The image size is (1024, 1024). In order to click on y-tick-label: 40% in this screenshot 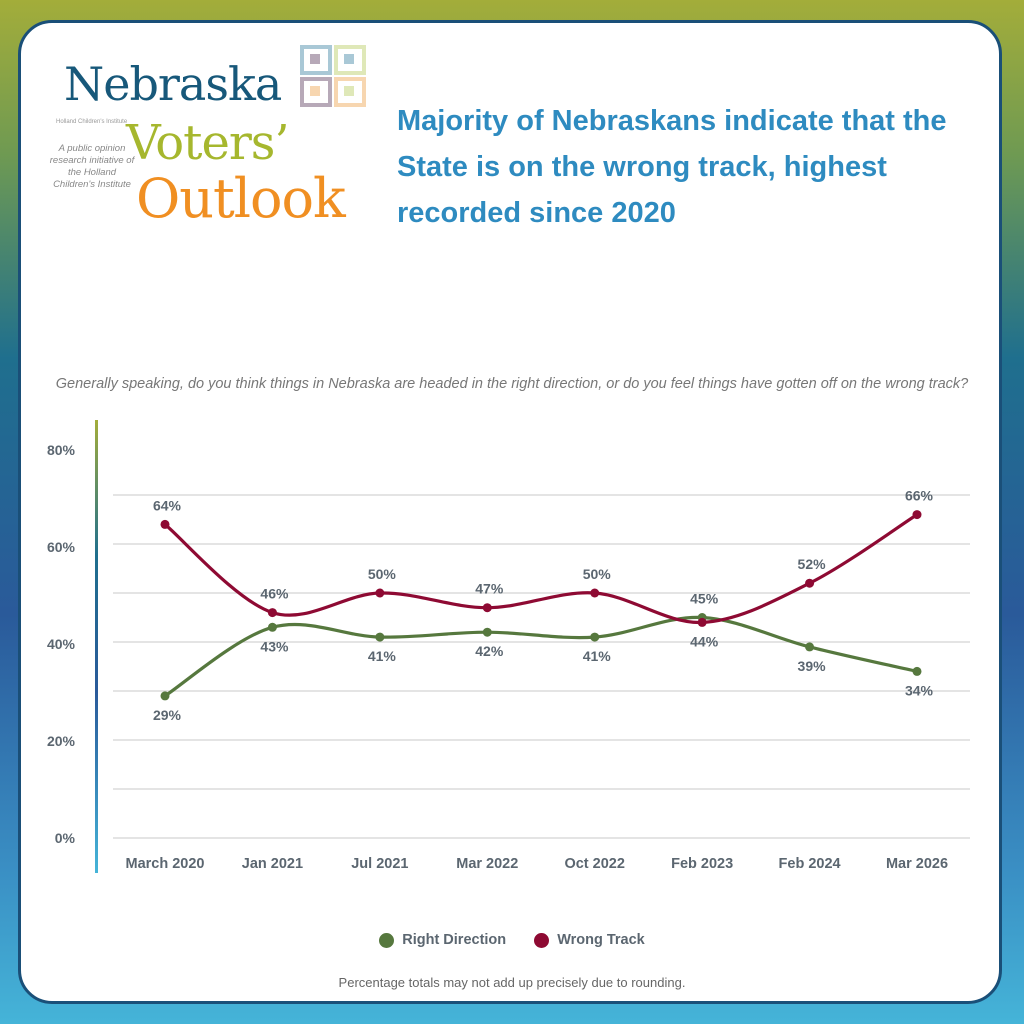, I will do `click(61, 644)`.